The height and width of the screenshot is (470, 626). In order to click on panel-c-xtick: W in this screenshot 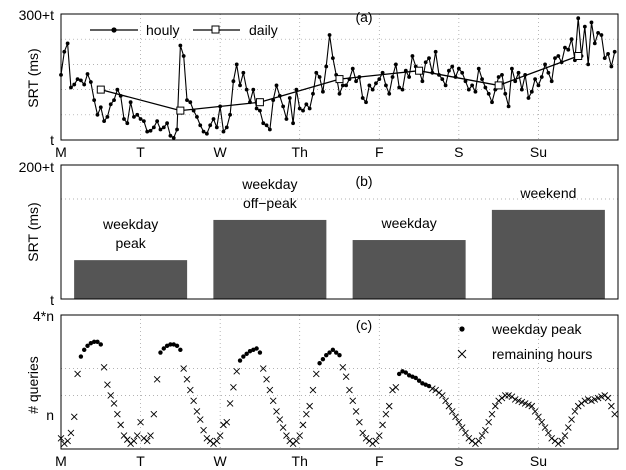, I will do `click(221, 461)`.